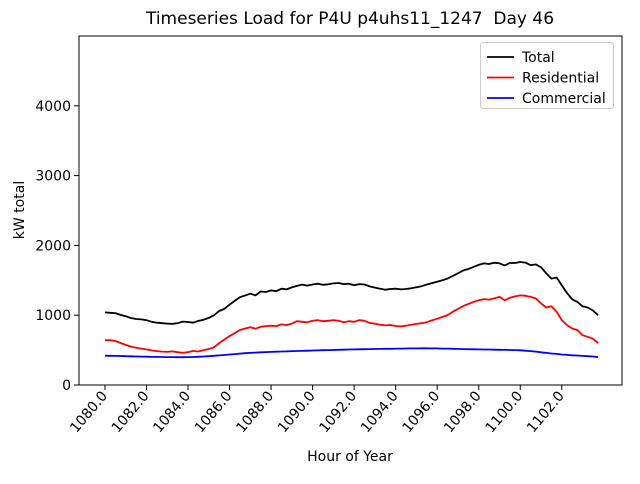 The height and width of the screenshot is (484, 640). What do you see at coordinates (89, 412) in the screenshot?
I see `x-tick-label: 1080.0` at bounding box center [89, 412].